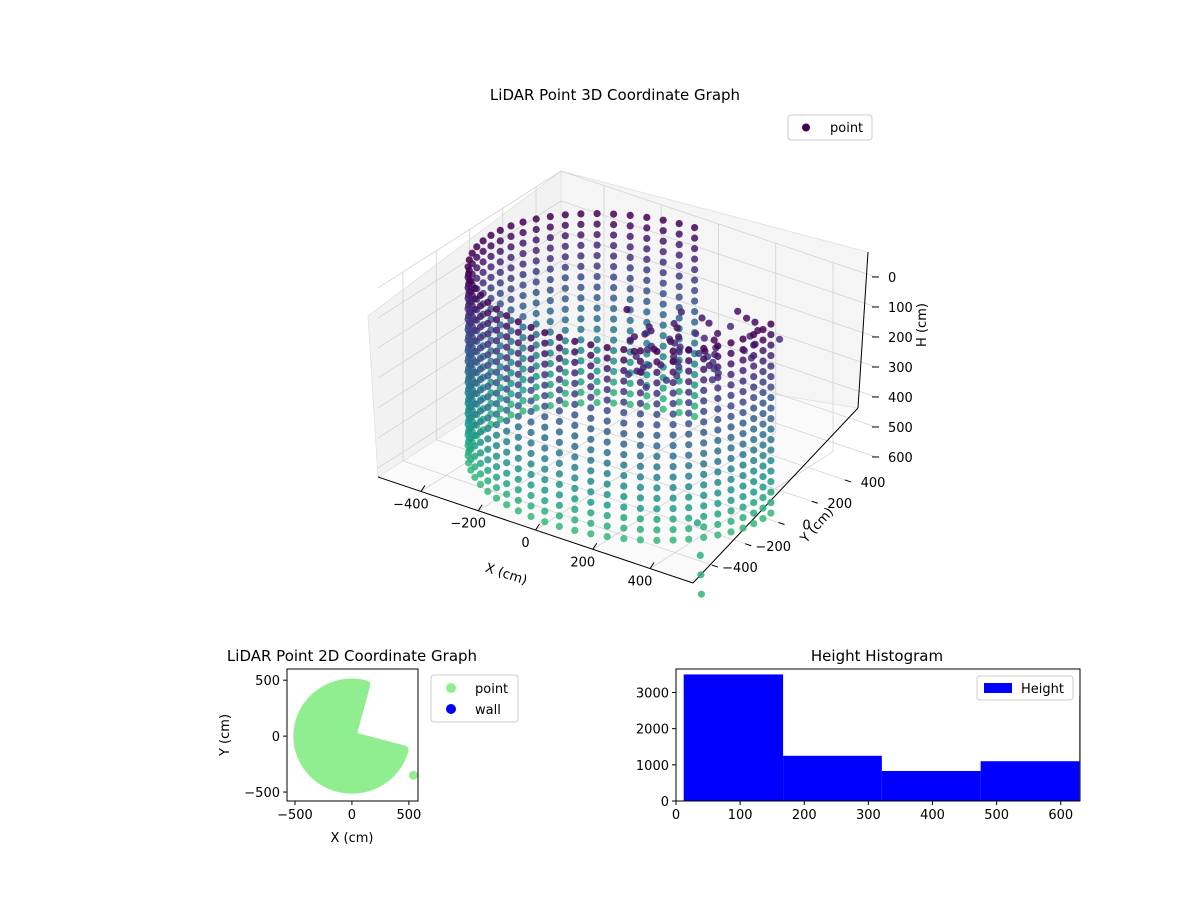 Image resolution: width=1200 pixels, height=900 pixels. What do you see at coordinates (773, 547) in the screenshot?
I see `y-tick-label-3d: −200` at bounding box center [773, 547].